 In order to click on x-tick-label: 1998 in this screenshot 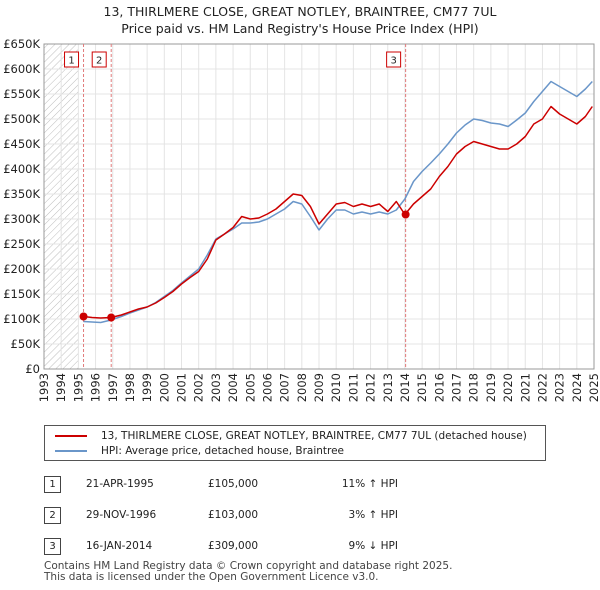, I will do `click(130, 387)`.